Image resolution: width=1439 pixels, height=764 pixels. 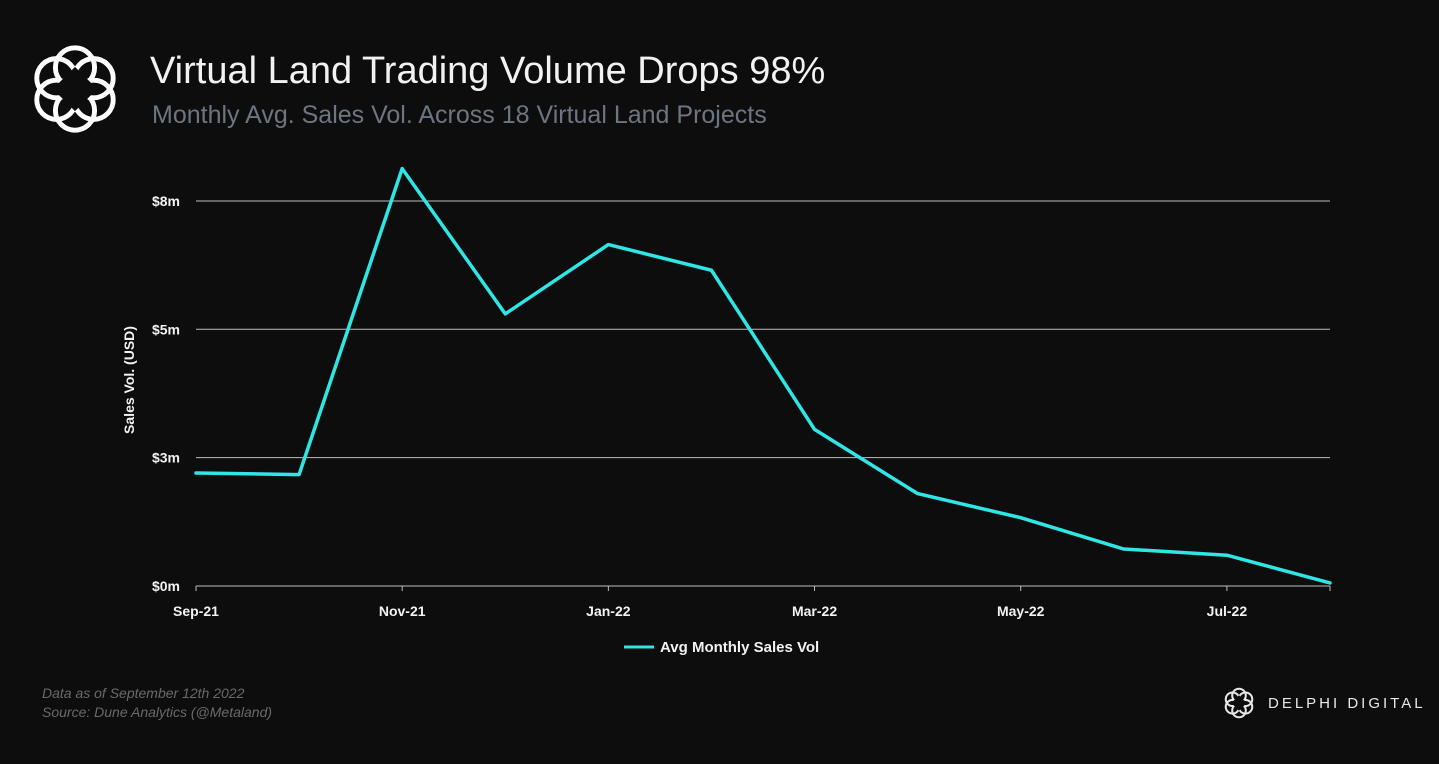 I want to click on x-tick-label: Jul-22, so click(x=1227, y=611).